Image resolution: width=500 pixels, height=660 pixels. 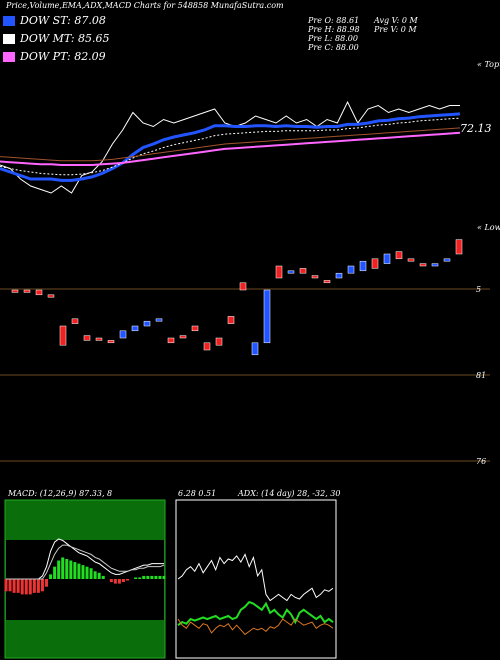 What do you see at coordinates (478, 289) in the screenshot?
I see `side-label: 5` at bounding box center [478, 289].